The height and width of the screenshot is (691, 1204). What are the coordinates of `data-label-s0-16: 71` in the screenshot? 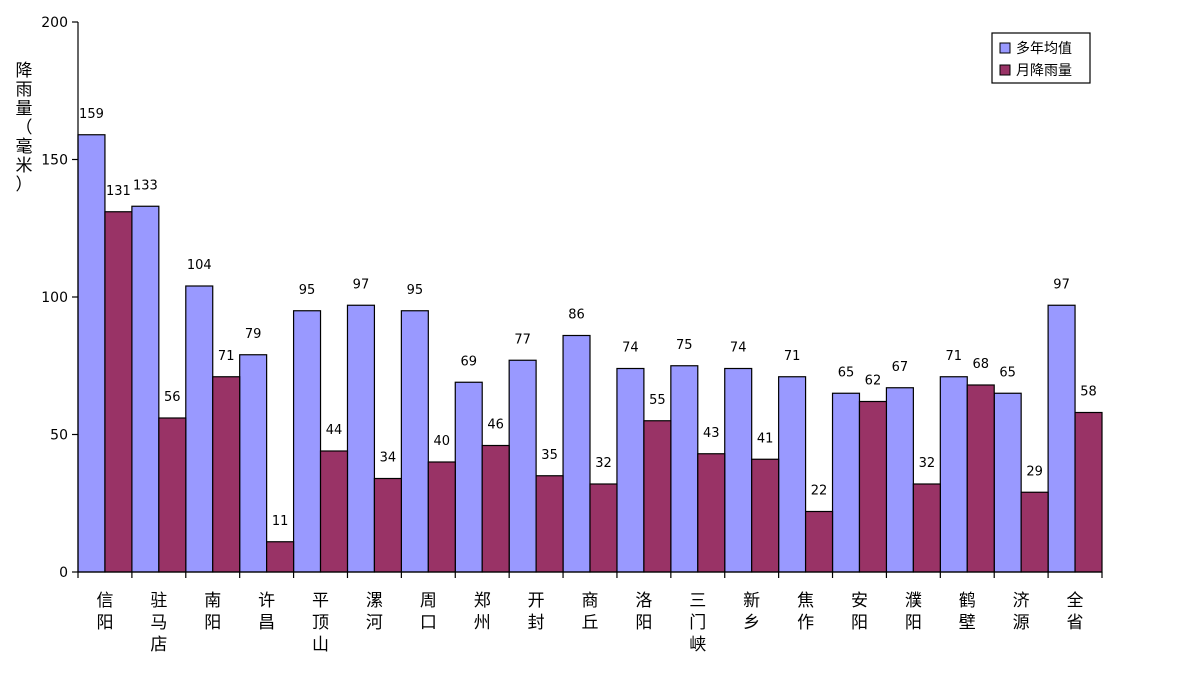 It's located at (954, 356).